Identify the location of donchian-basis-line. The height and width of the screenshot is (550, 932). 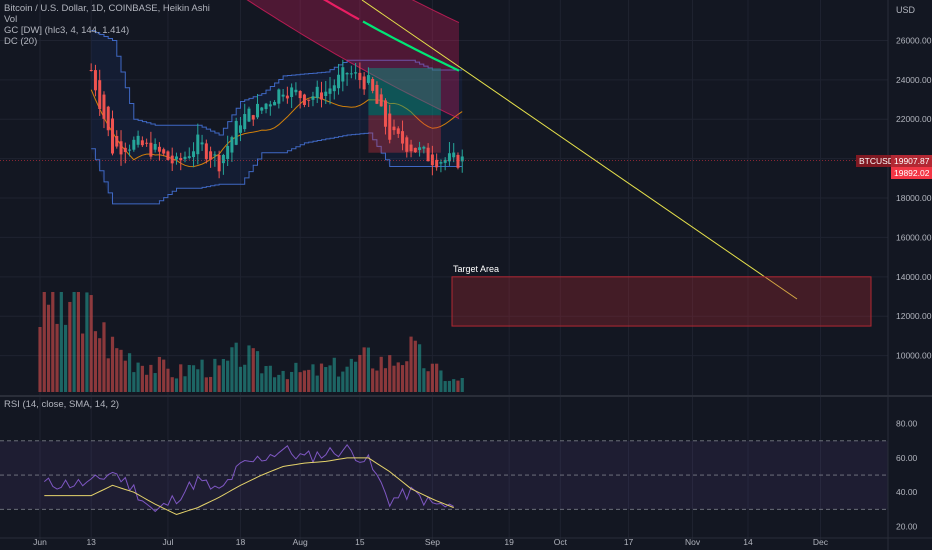
(276, 128).